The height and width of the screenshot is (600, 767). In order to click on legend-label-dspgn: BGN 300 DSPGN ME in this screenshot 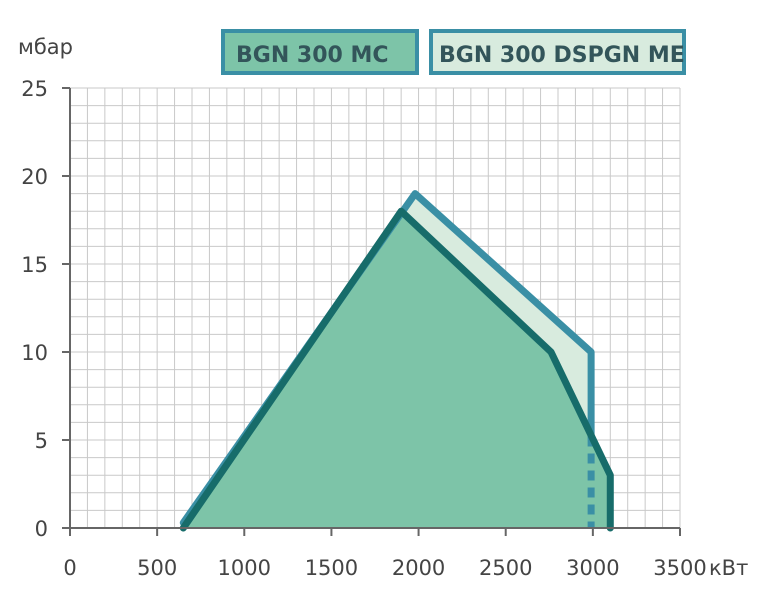, I will do `click(562, 55)`.